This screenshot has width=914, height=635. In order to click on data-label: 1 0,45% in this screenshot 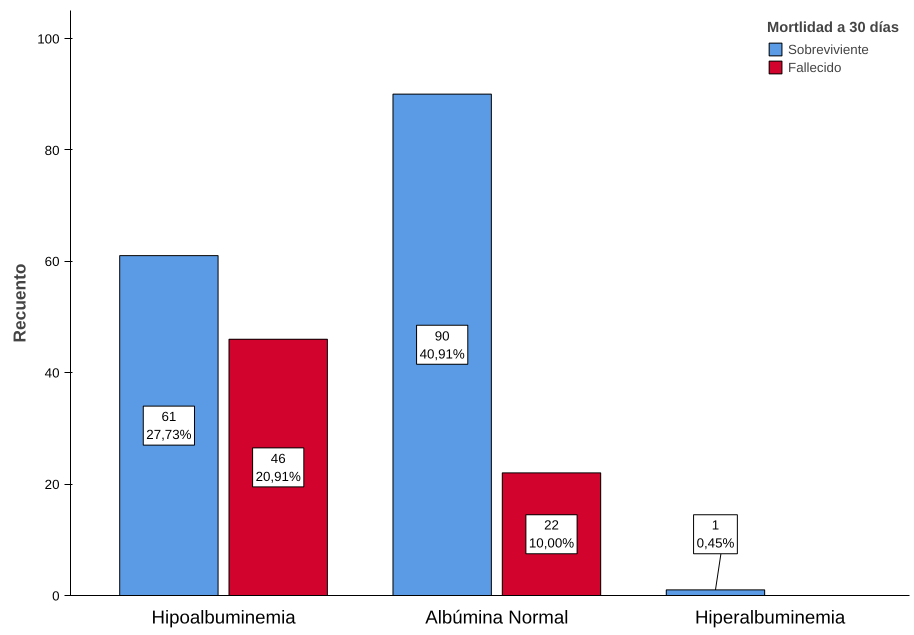, I will do `click(715, 534)`.